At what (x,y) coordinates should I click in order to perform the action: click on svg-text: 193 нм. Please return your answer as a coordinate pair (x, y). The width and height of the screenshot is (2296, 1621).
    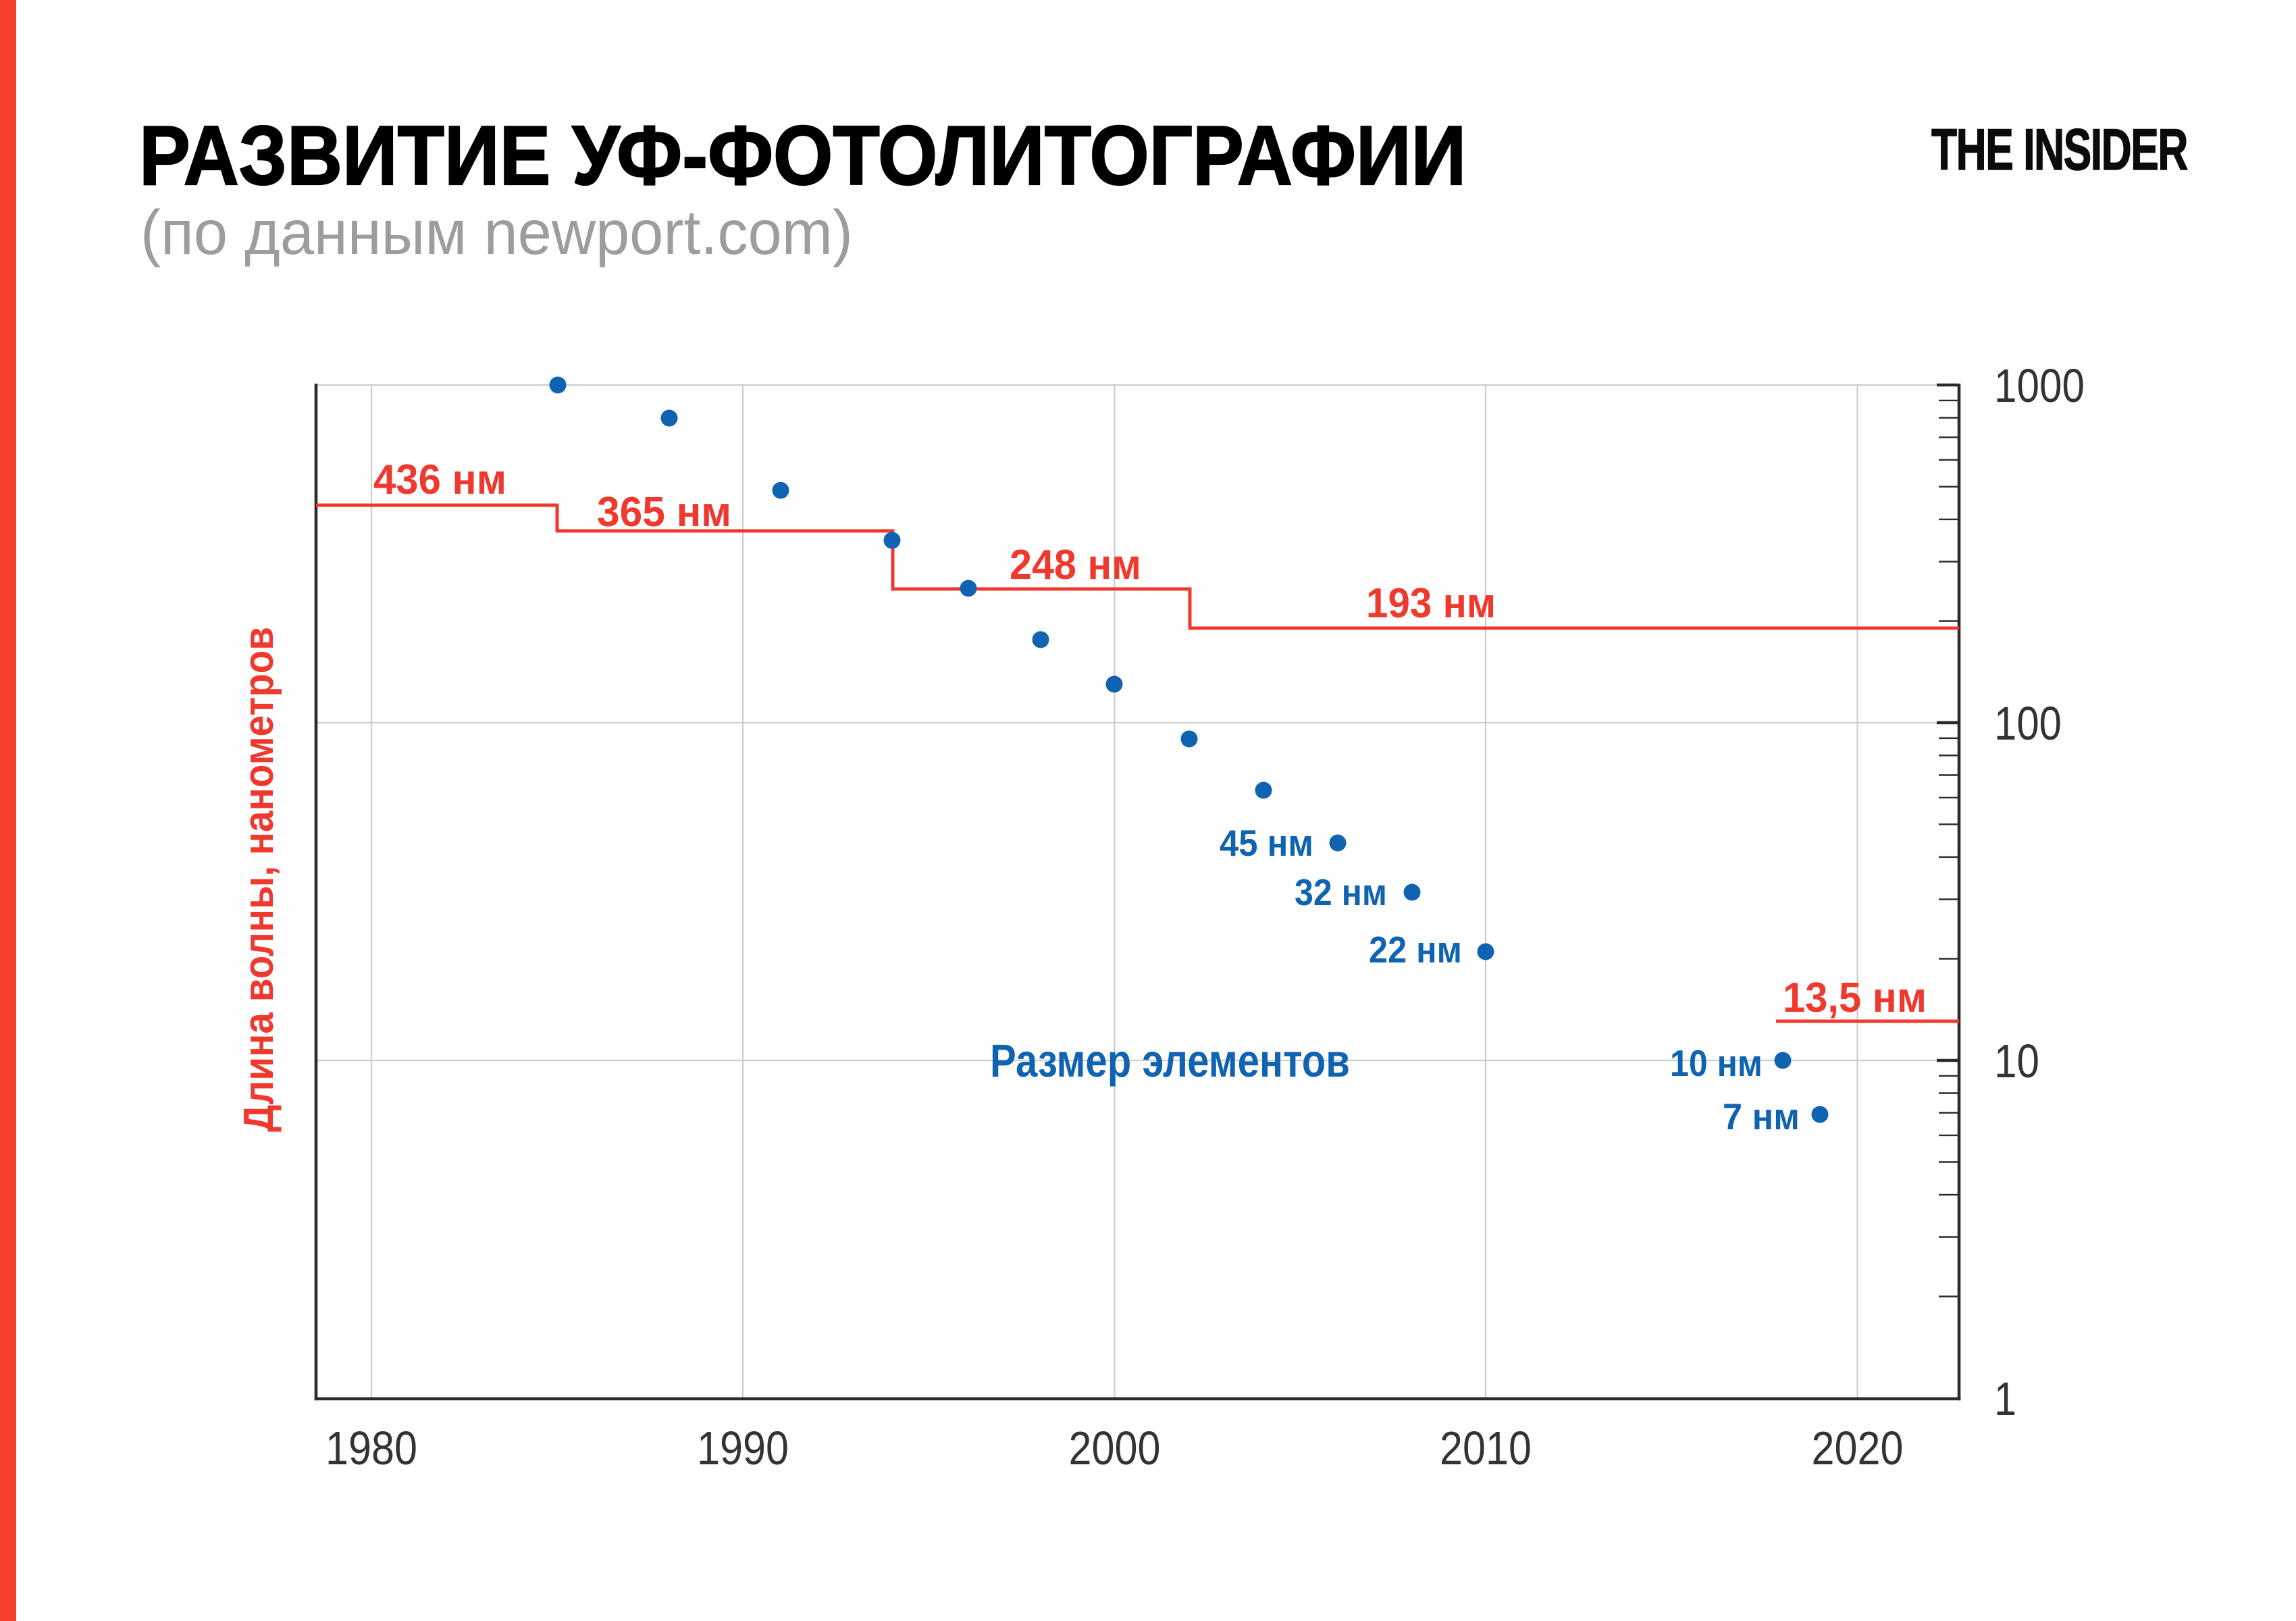
    Looking at the image, I should click on (1431, 603).